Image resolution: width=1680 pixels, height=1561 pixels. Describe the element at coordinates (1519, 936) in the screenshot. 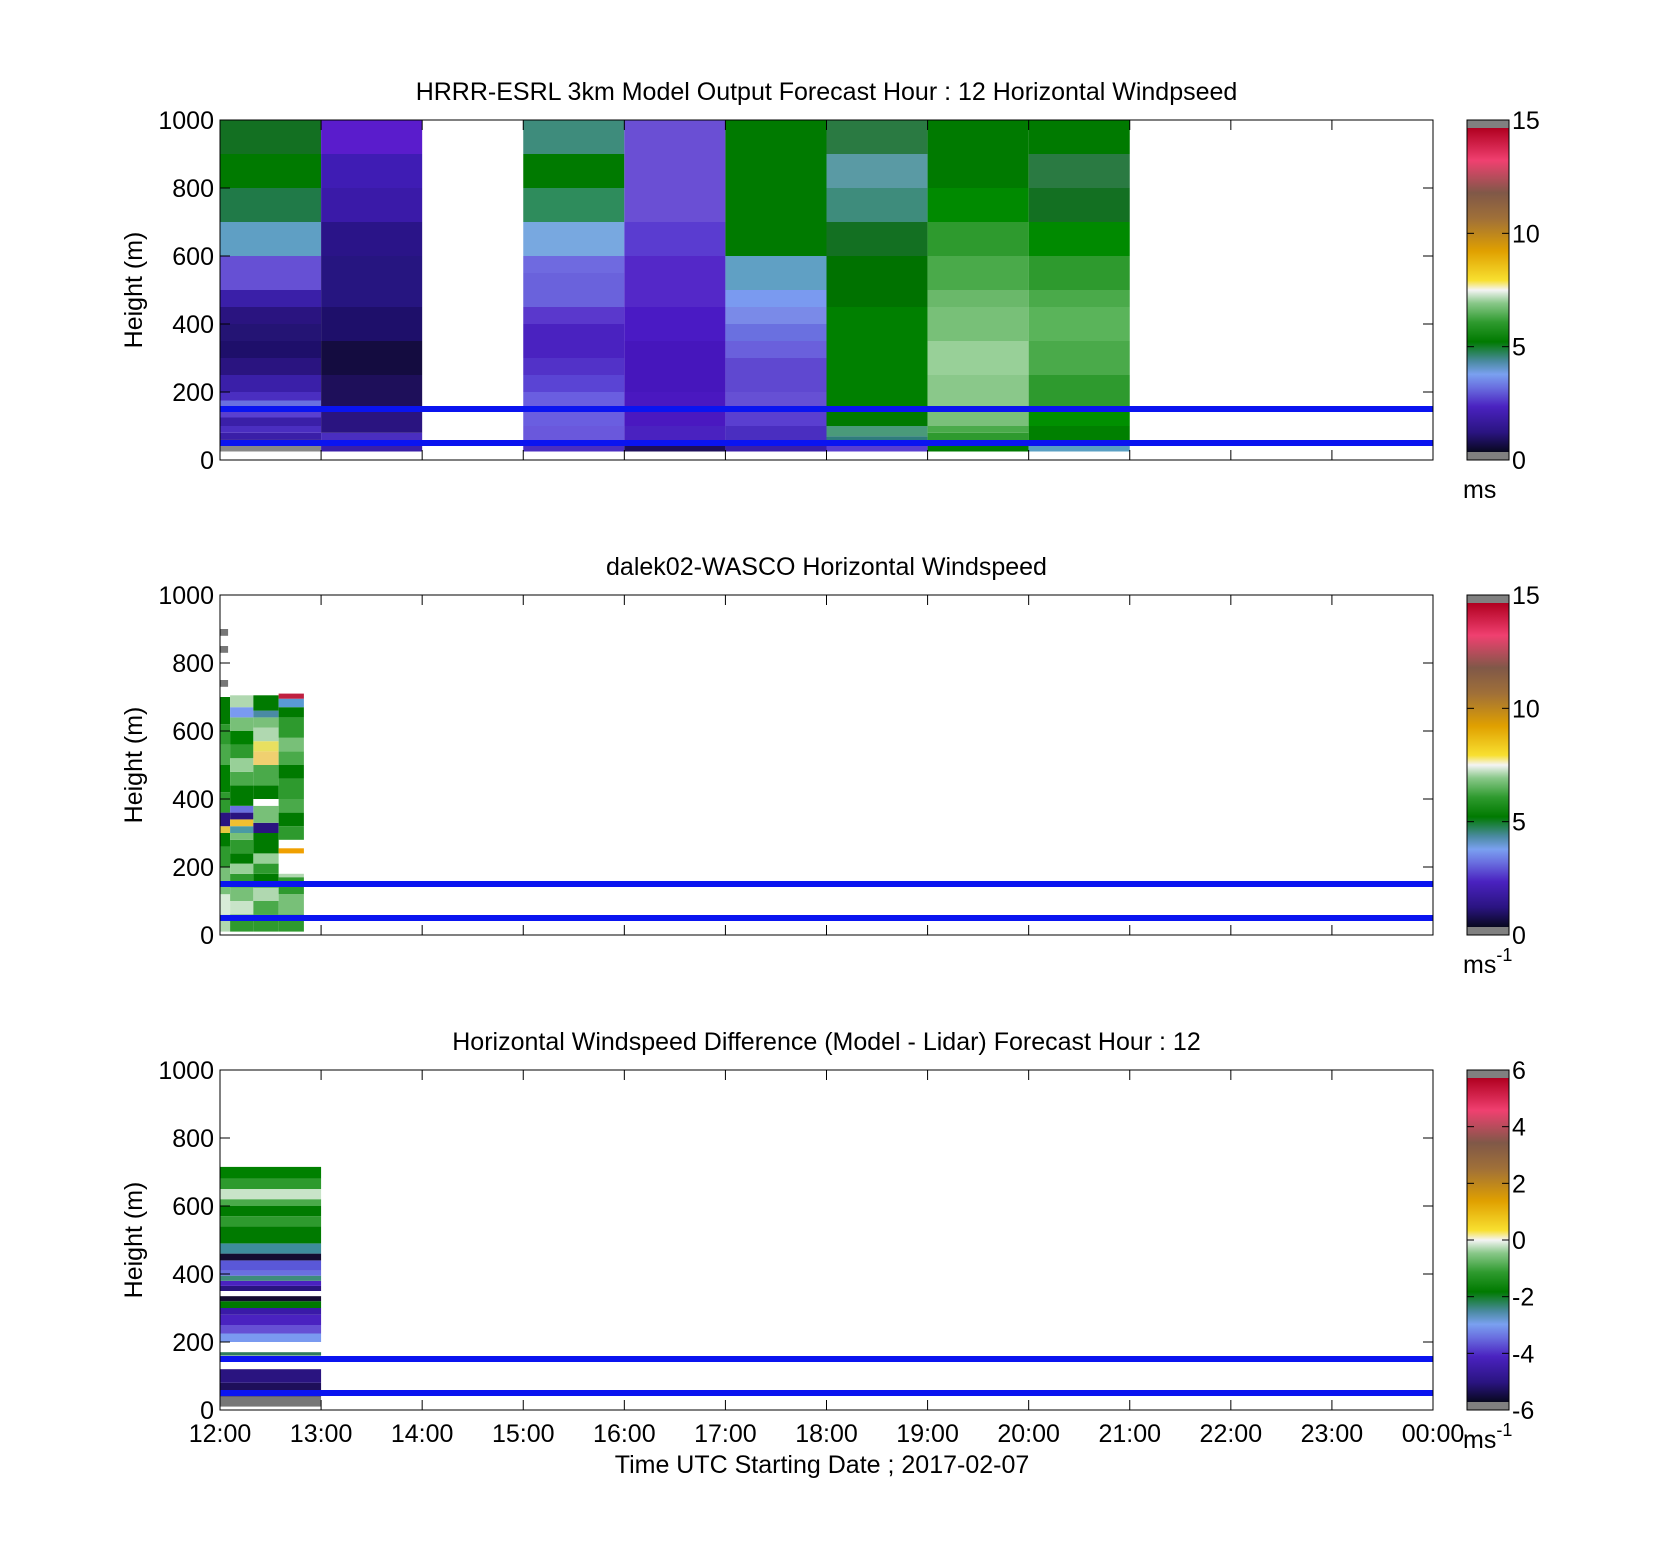

I see `colorbar-tick-label: 0` at that location.